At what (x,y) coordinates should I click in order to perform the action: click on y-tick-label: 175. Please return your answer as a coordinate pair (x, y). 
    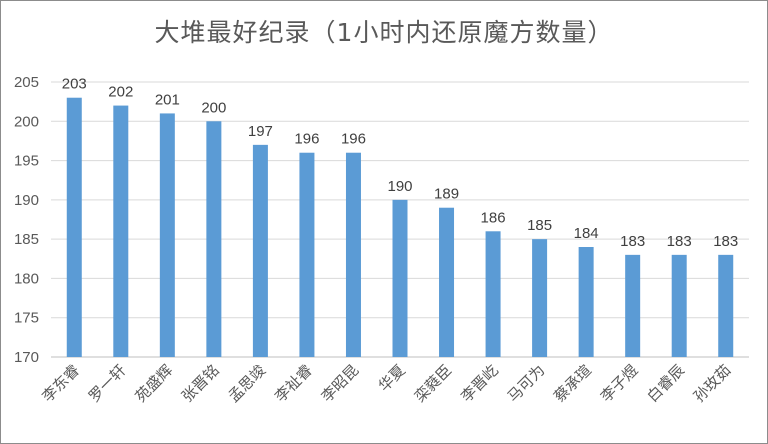
    Looking at the image, I should click on (26, 318).